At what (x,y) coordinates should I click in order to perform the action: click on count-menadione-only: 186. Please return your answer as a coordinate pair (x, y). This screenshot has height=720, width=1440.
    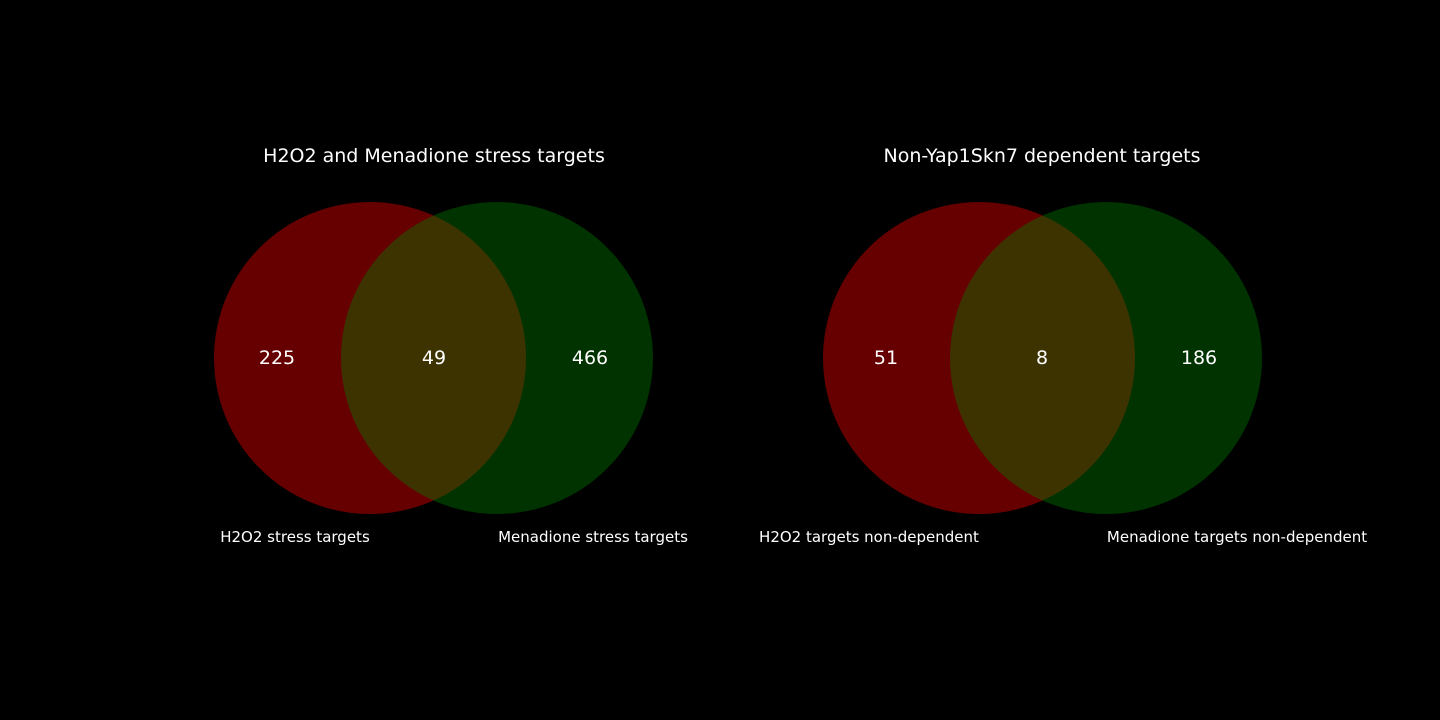
    Looking at the image, I should click on (1199, 358).